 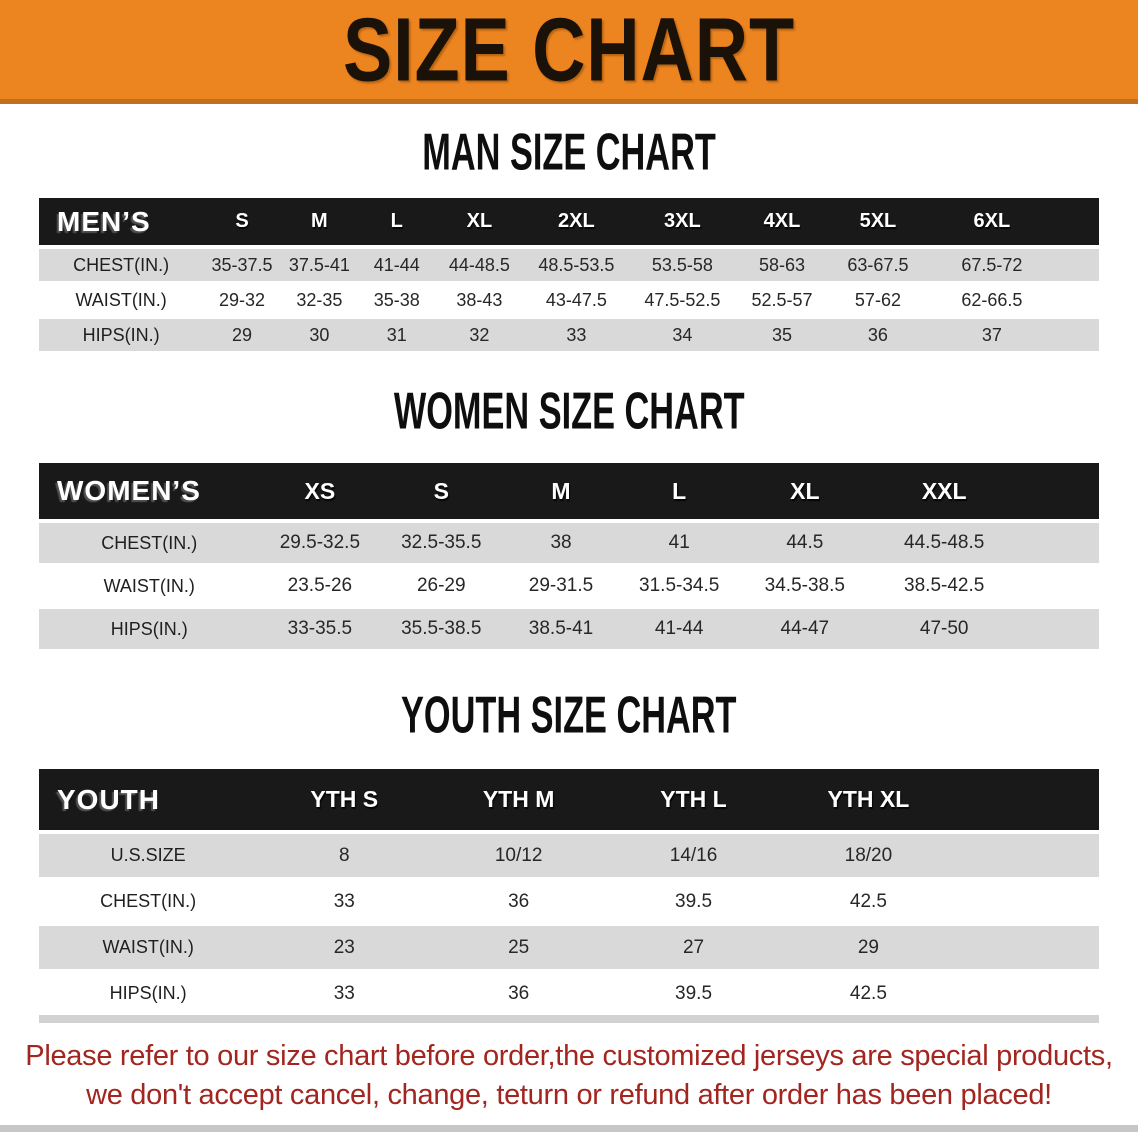 I want to click on size-cell: 32-35, so click(x=319, y=299).